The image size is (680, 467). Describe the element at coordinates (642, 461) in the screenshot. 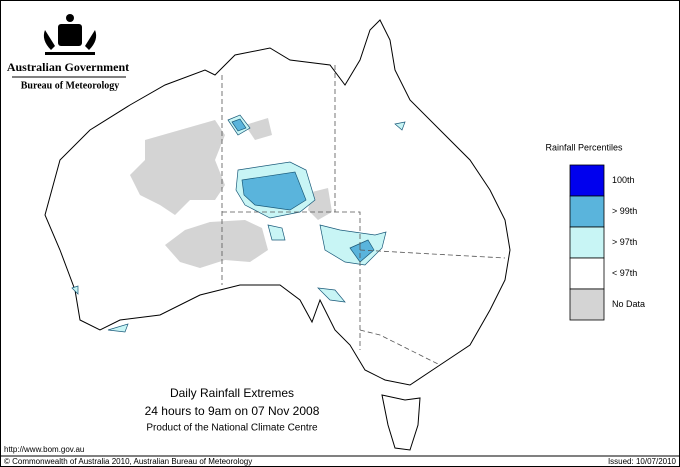

I see `footer-issued: Issued: 10/07/2010` at that location.